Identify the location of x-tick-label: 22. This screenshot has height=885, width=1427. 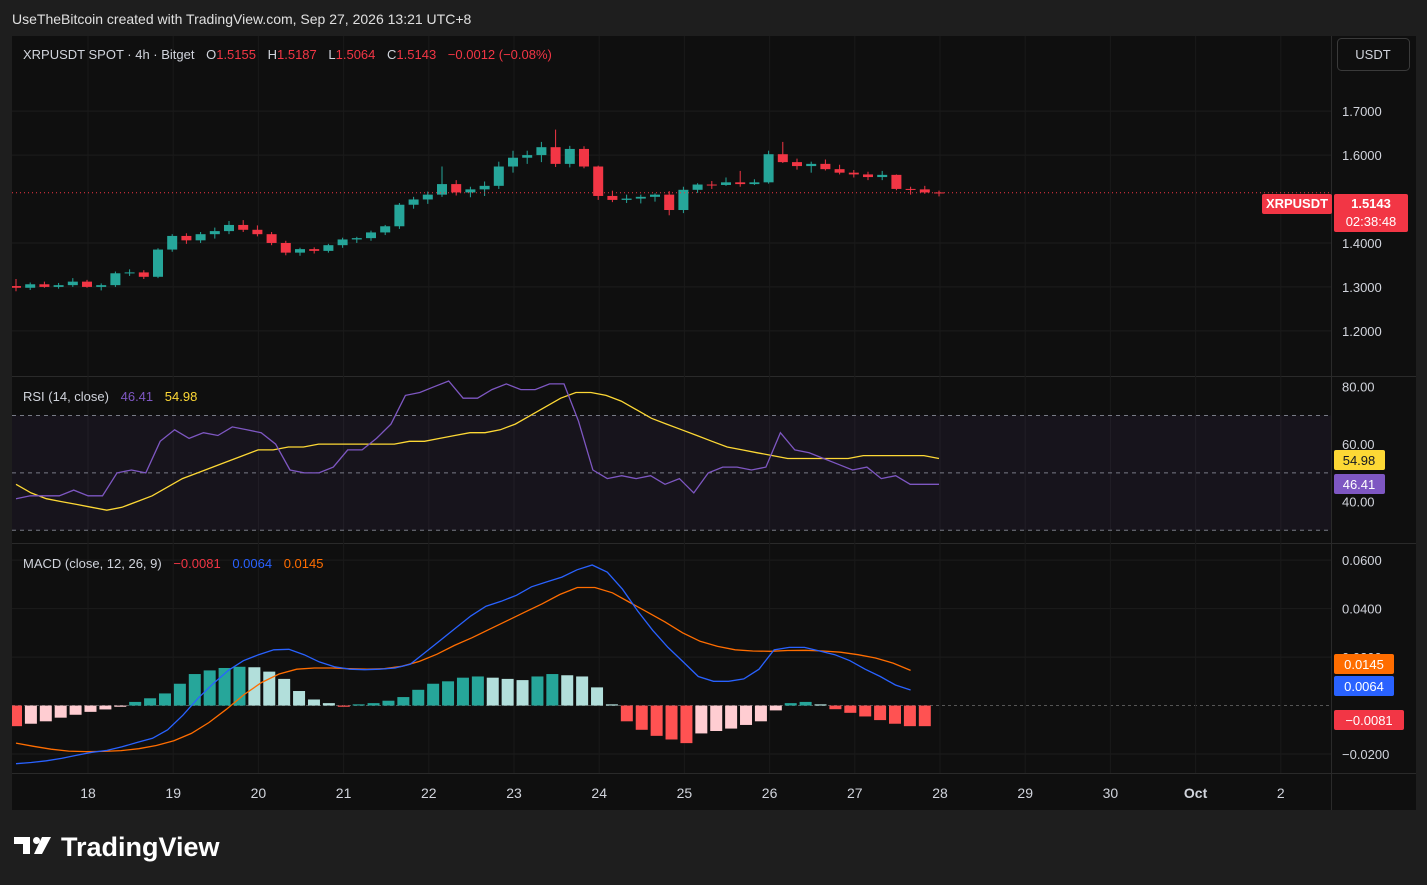
(429, 793).